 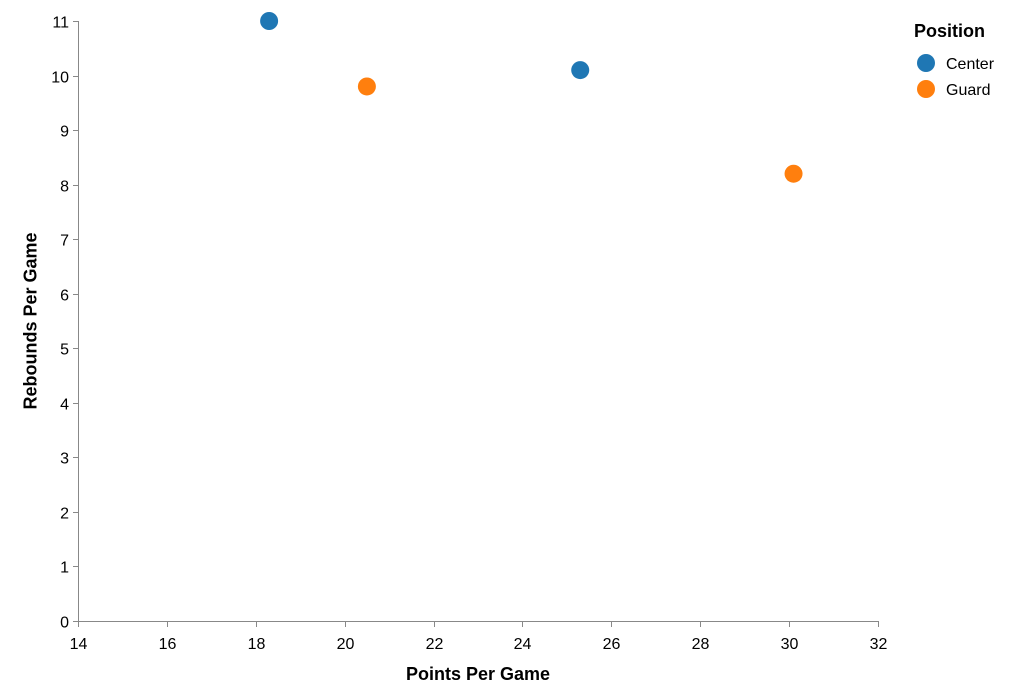 I want to click on x-tick-label: 16, so click(x=168, y=644).